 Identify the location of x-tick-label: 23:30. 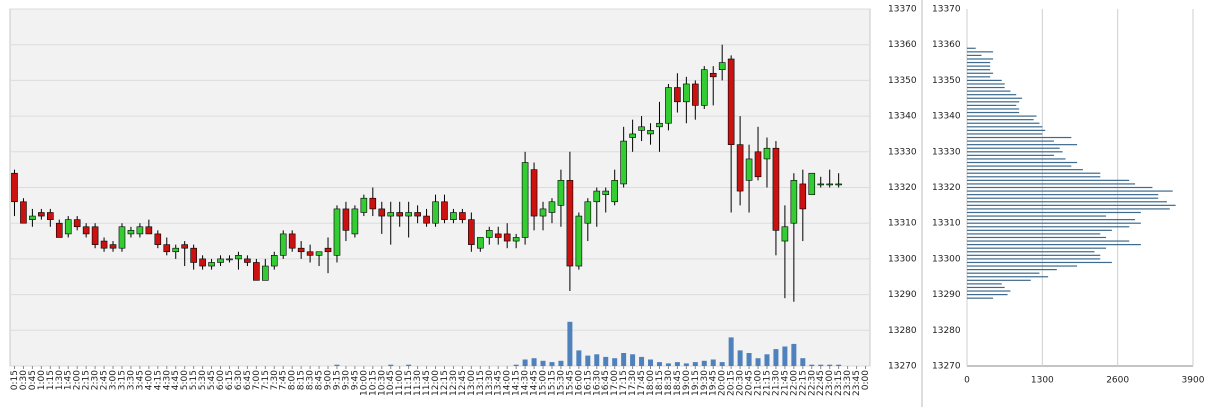
(848, 383).